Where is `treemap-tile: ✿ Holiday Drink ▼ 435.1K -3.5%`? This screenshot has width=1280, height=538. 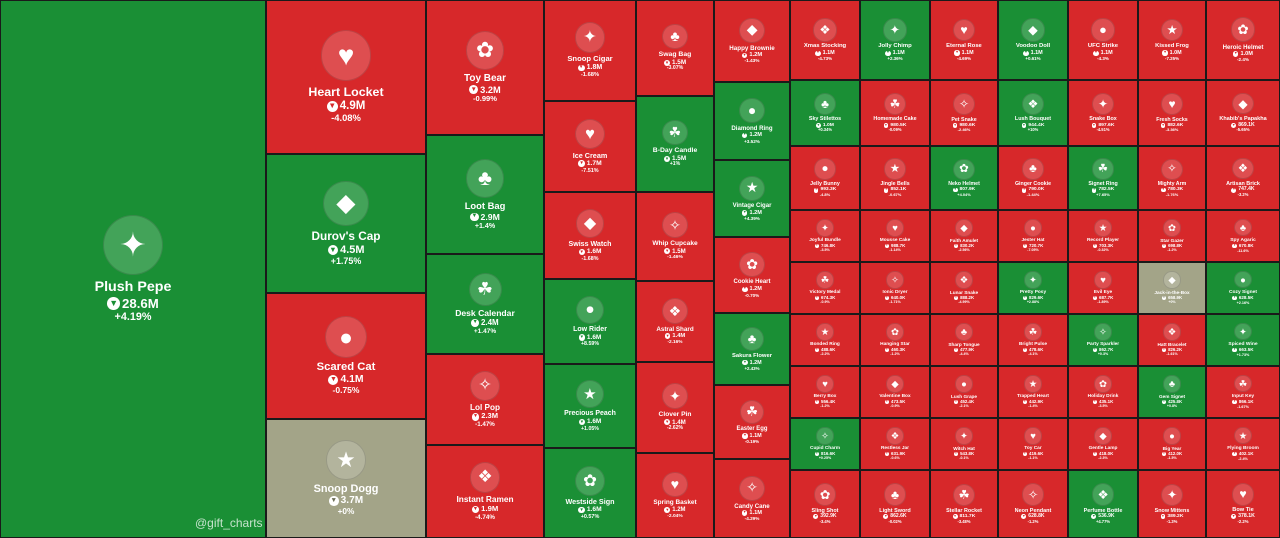
treemap-tile: ✿ Holiday Drink ▼ 435.1K -3.5% is located at coordinates (1103, 392).